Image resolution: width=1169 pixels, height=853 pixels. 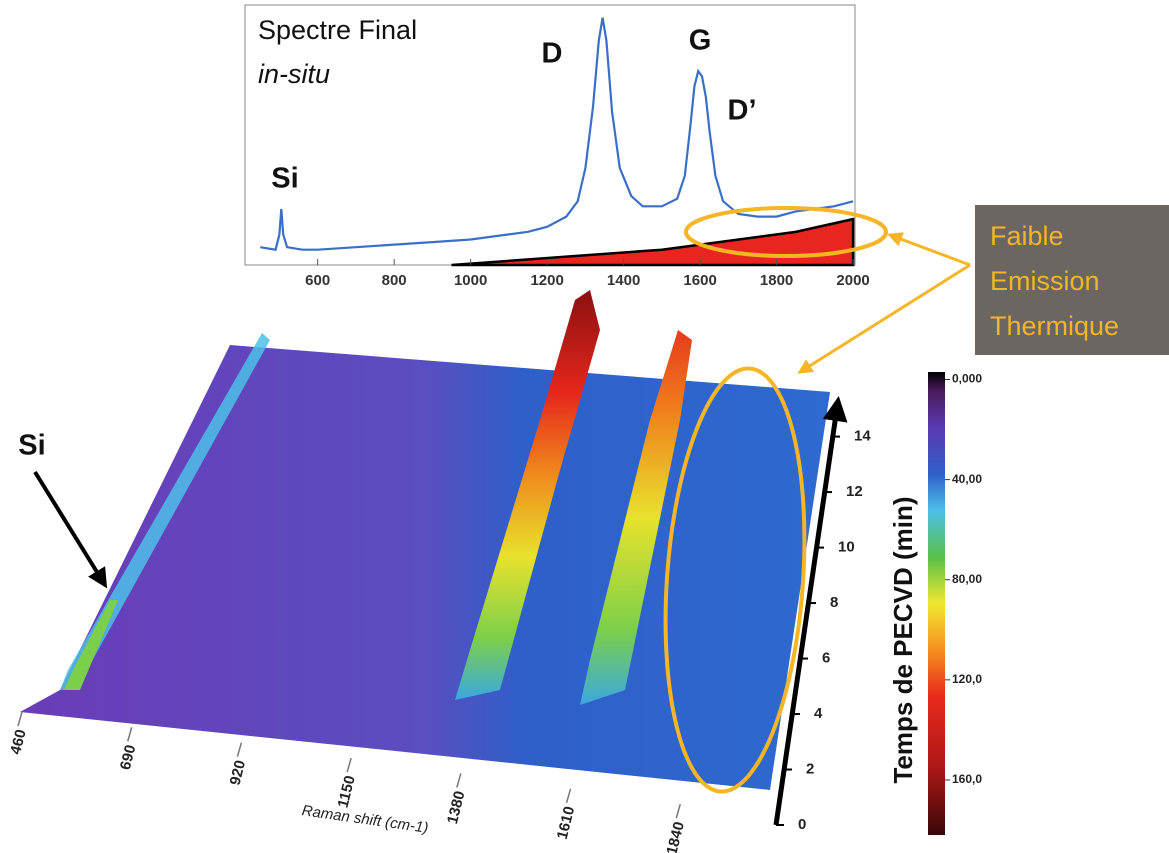 What do you see at coordinates (834, 602) in the screenshot?
I see `y-tick-label: 8` at bounding box center [834, 602].